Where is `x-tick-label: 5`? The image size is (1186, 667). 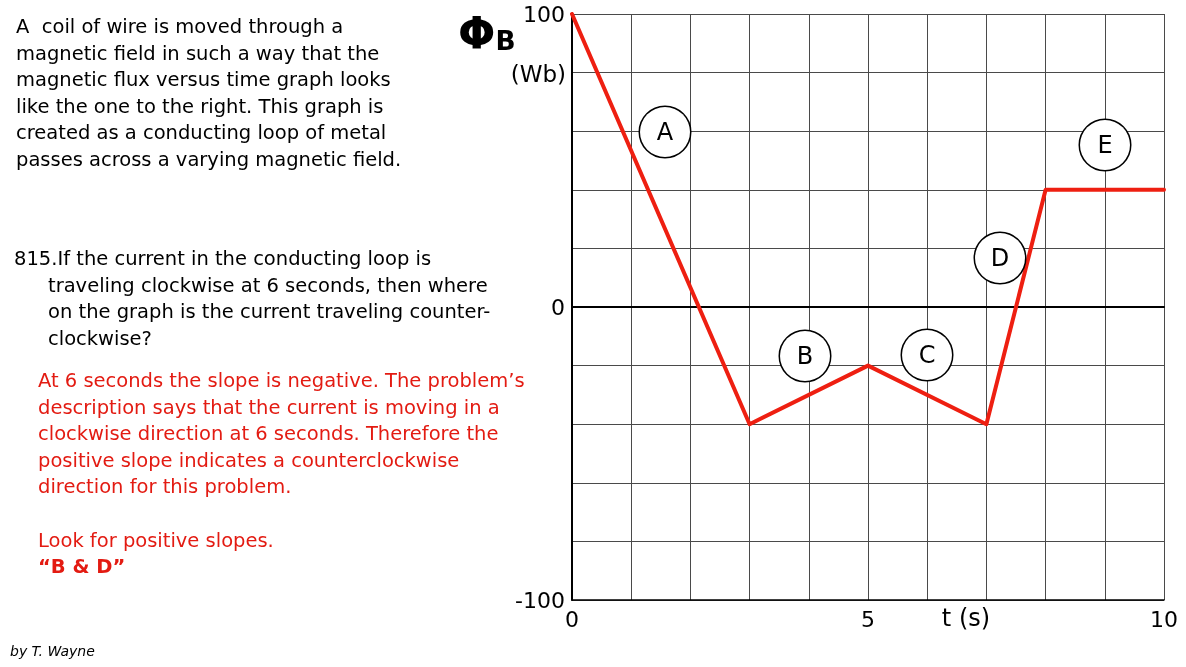 x-tick-label: 5 is located at coordinates (868, 619).